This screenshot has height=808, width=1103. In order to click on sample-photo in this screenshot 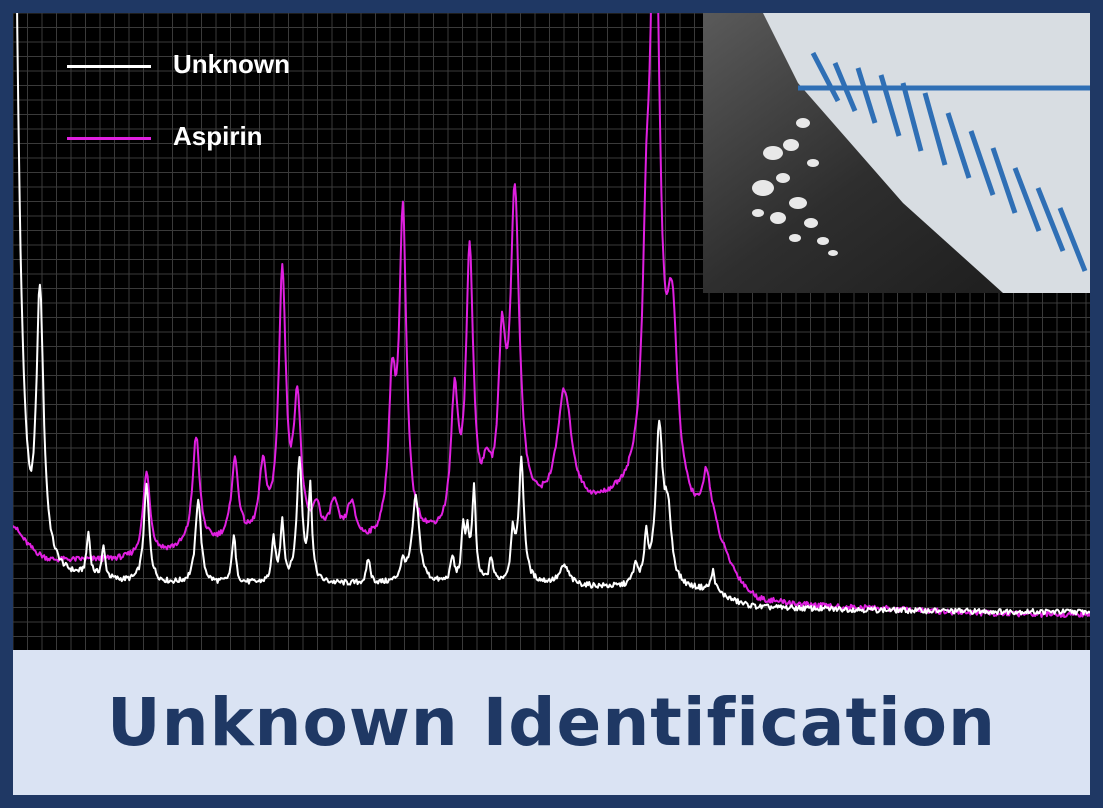, I will do `click(896, 153)`.